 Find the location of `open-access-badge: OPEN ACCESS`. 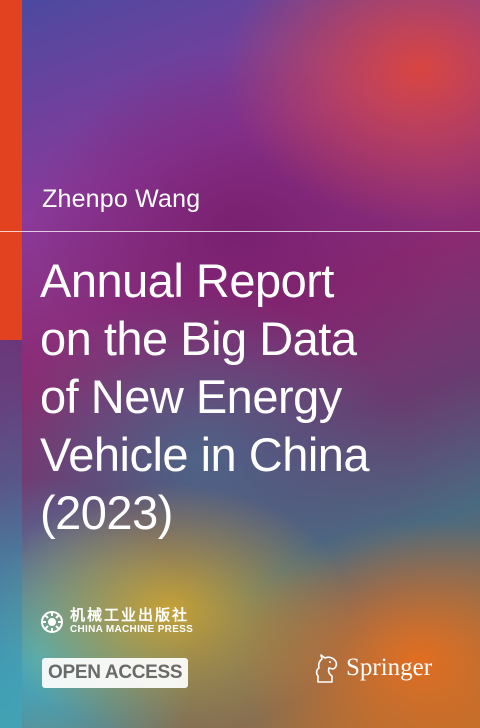

open-access-badge: OPEN ACCESS is located at coordinates (115, 673).